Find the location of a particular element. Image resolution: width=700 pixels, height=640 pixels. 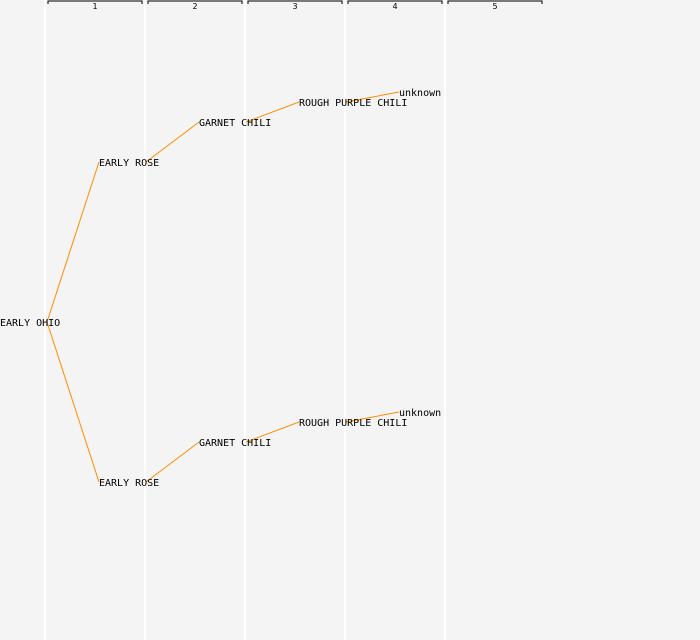

generation-number: 1 is located at coordinates (94, 6).